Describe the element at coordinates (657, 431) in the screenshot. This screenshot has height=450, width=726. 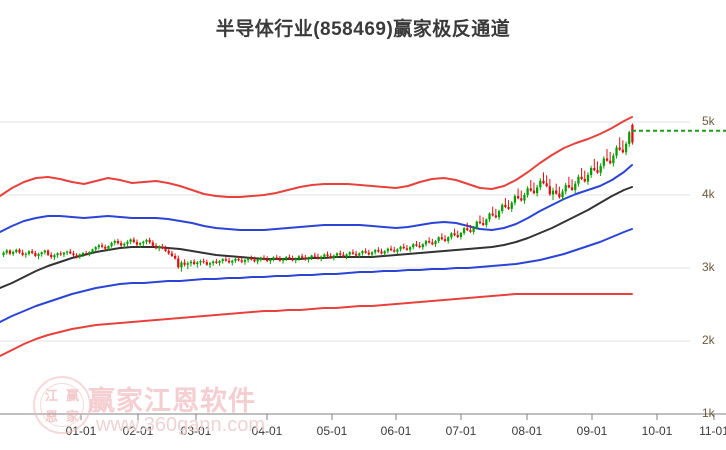
I see `x-tick-label: 10-01` at that location.